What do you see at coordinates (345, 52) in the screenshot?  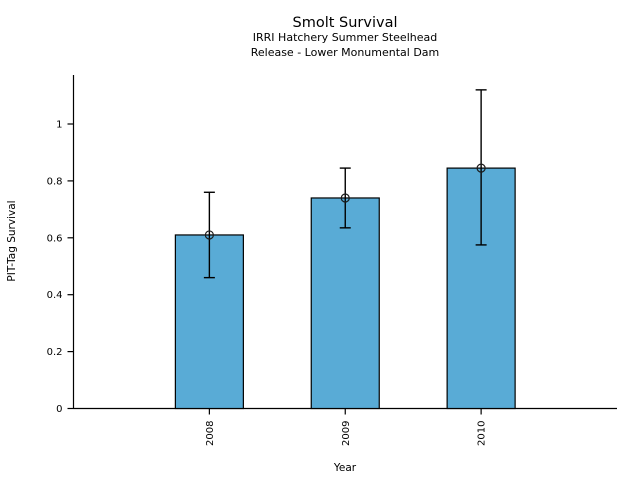 I see `chart-subtitle-line2: Release - Lower Monumental Dam` at bounding box center [345, 52].